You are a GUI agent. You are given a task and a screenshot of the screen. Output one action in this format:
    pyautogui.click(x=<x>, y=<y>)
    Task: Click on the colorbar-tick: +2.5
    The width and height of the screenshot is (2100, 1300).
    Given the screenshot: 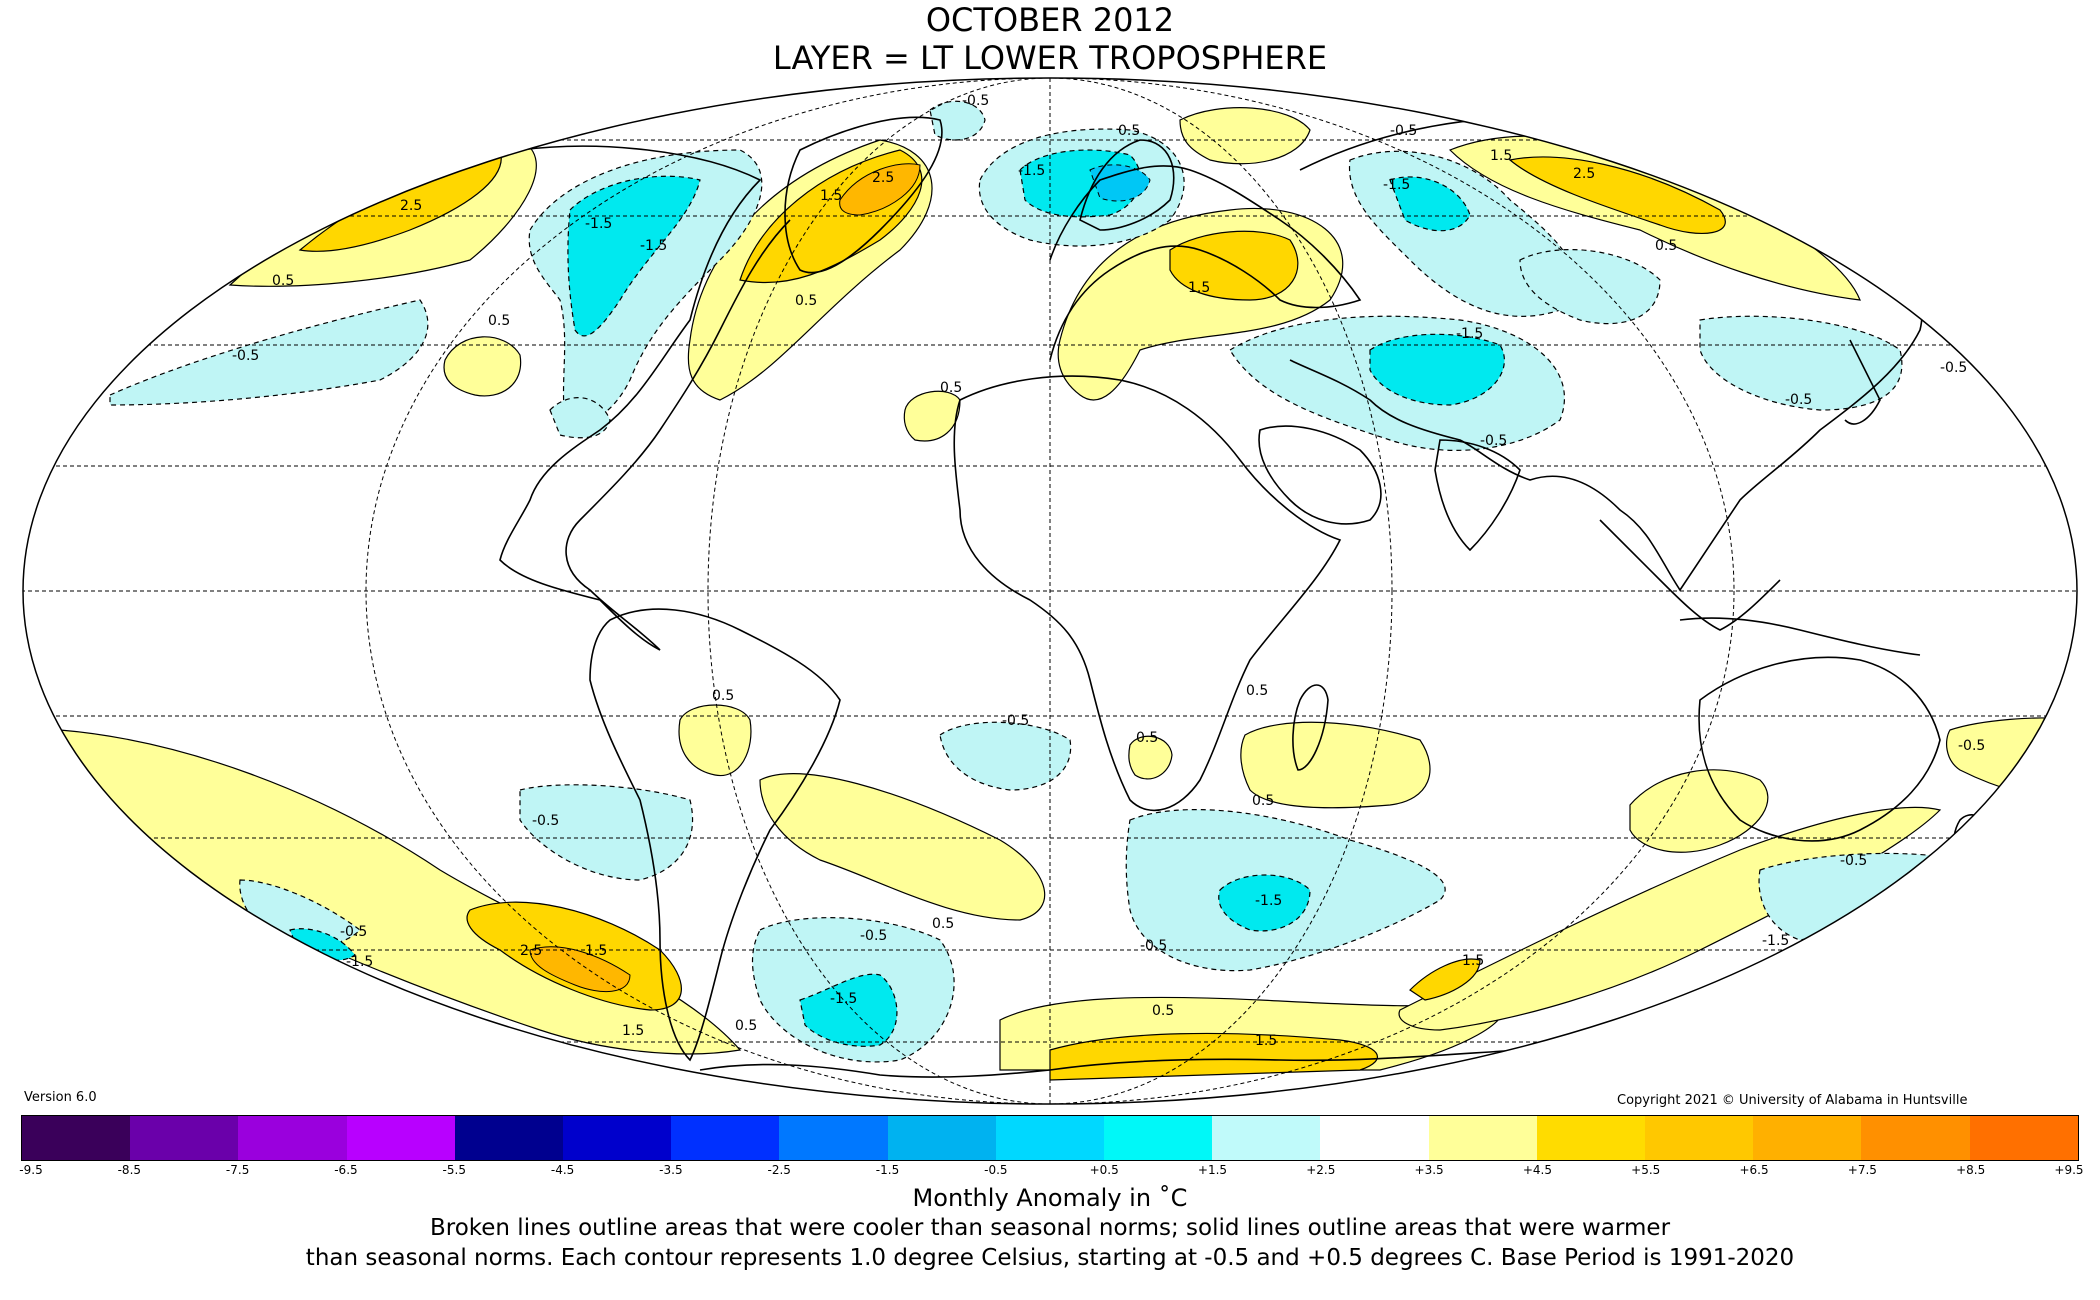 What is the action you would take?
    pyautogui.click(x=1321, y=1170)
    